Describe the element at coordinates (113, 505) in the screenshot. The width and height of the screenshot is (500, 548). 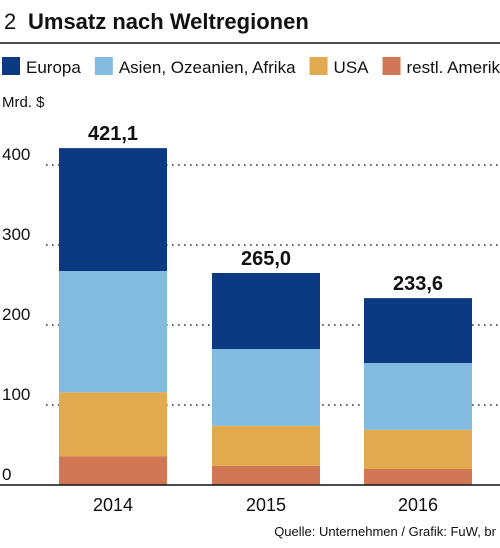
I see `x-tick-label: 2014` at that location.